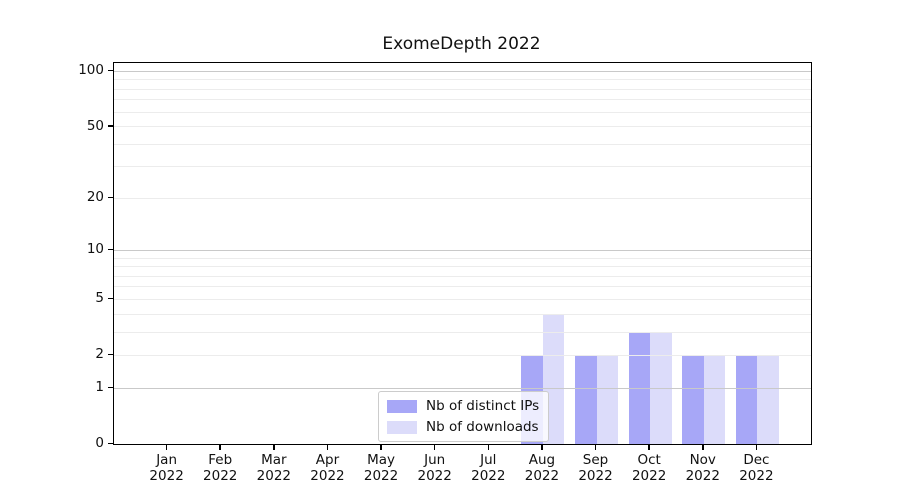 The image size is (900, 500). What do you see at coordinates (702, 468) in the screenshot?
I see `x-tick-label-nov: Nov 2022` at bounding box center [702, 468].